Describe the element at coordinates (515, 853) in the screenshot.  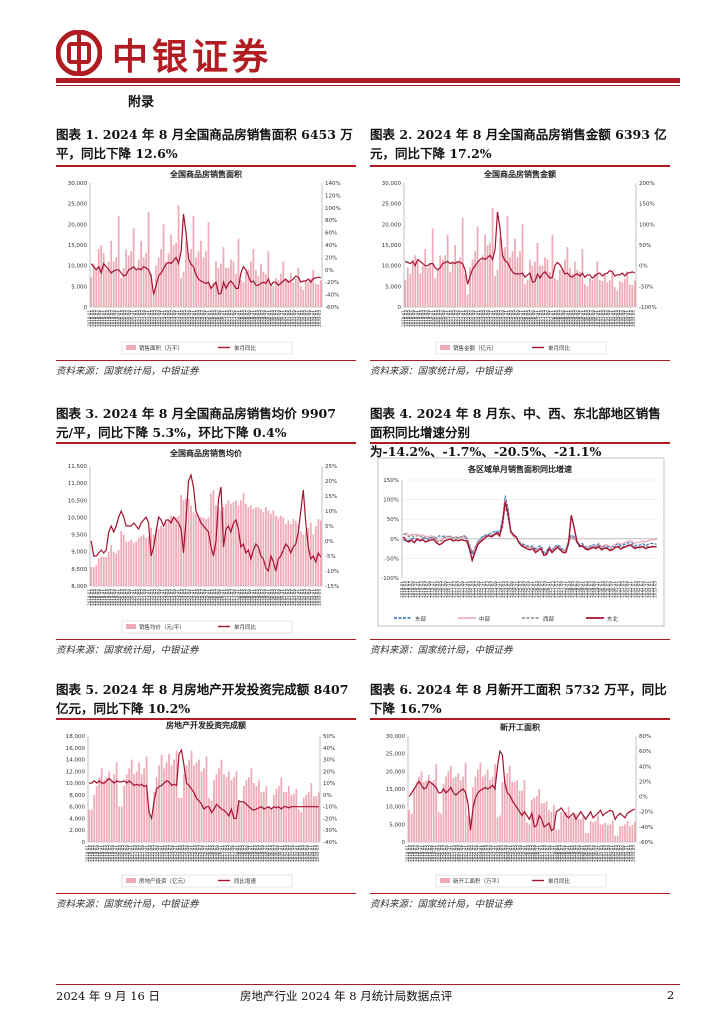
I see `x-axis-tick-label: 2025-05` at that location.